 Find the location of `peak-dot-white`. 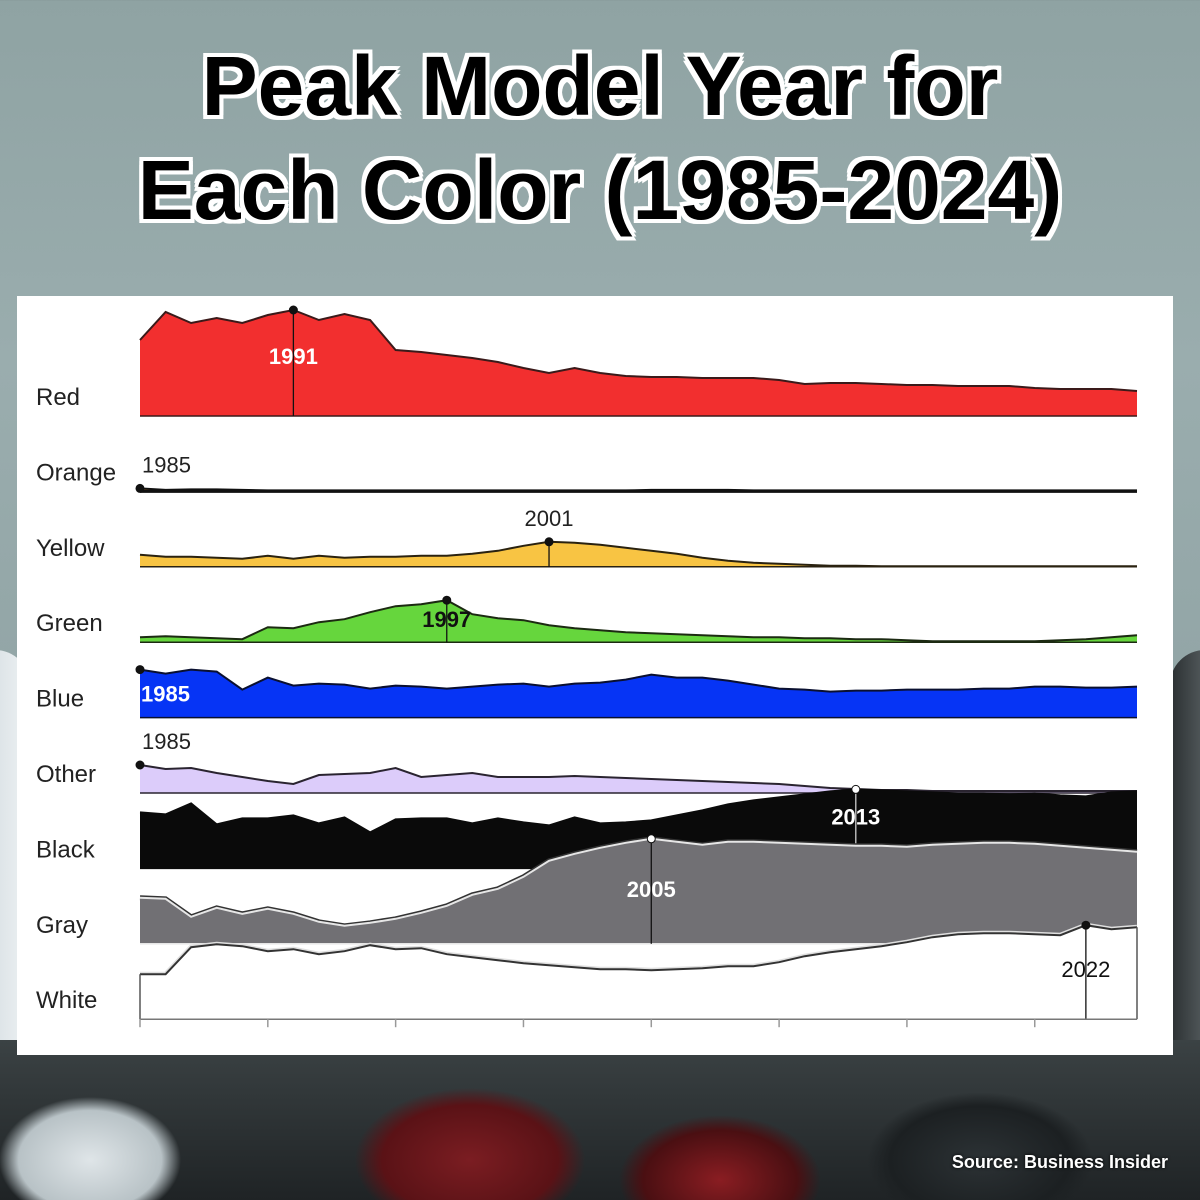

peak-dot-white is located at coordinates (1086, 925).